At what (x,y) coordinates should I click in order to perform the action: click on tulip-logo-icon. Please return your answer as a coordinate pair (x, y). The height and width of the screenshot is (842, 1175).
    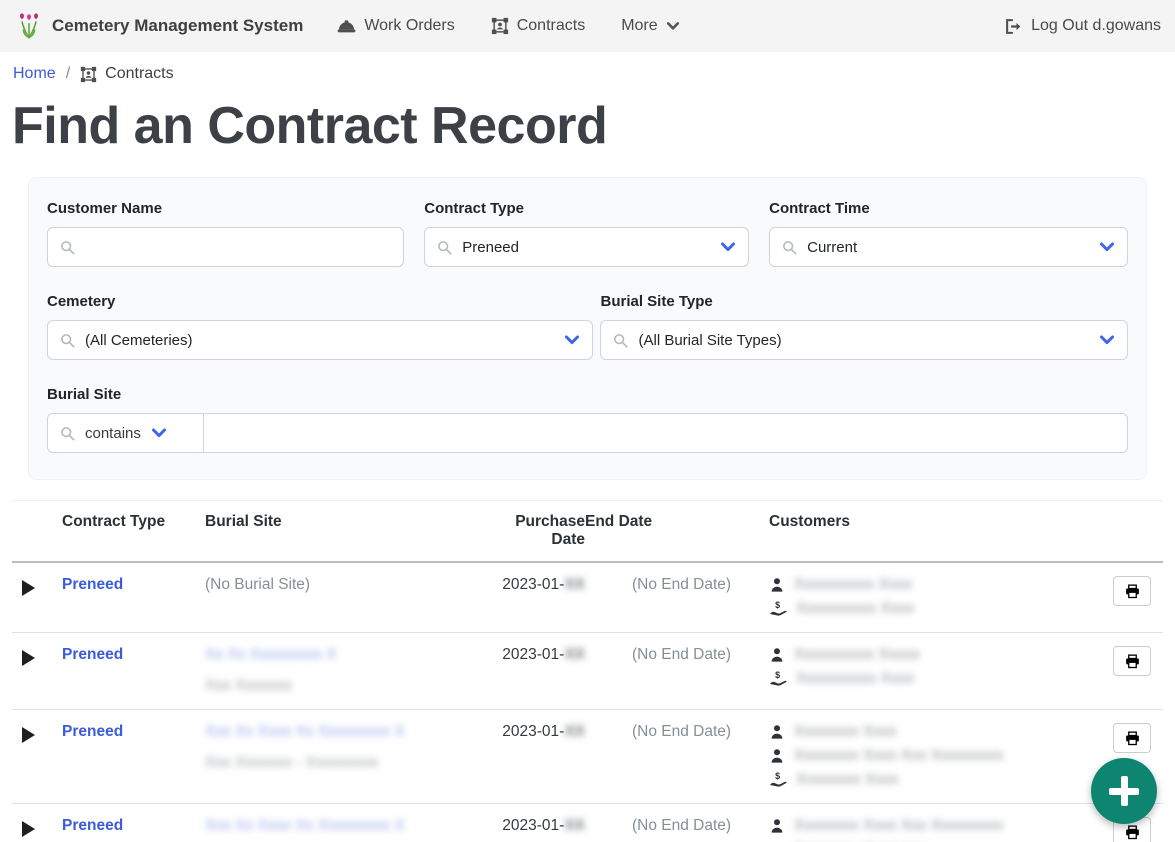
    Looking at the image, I should click on (29, 26).